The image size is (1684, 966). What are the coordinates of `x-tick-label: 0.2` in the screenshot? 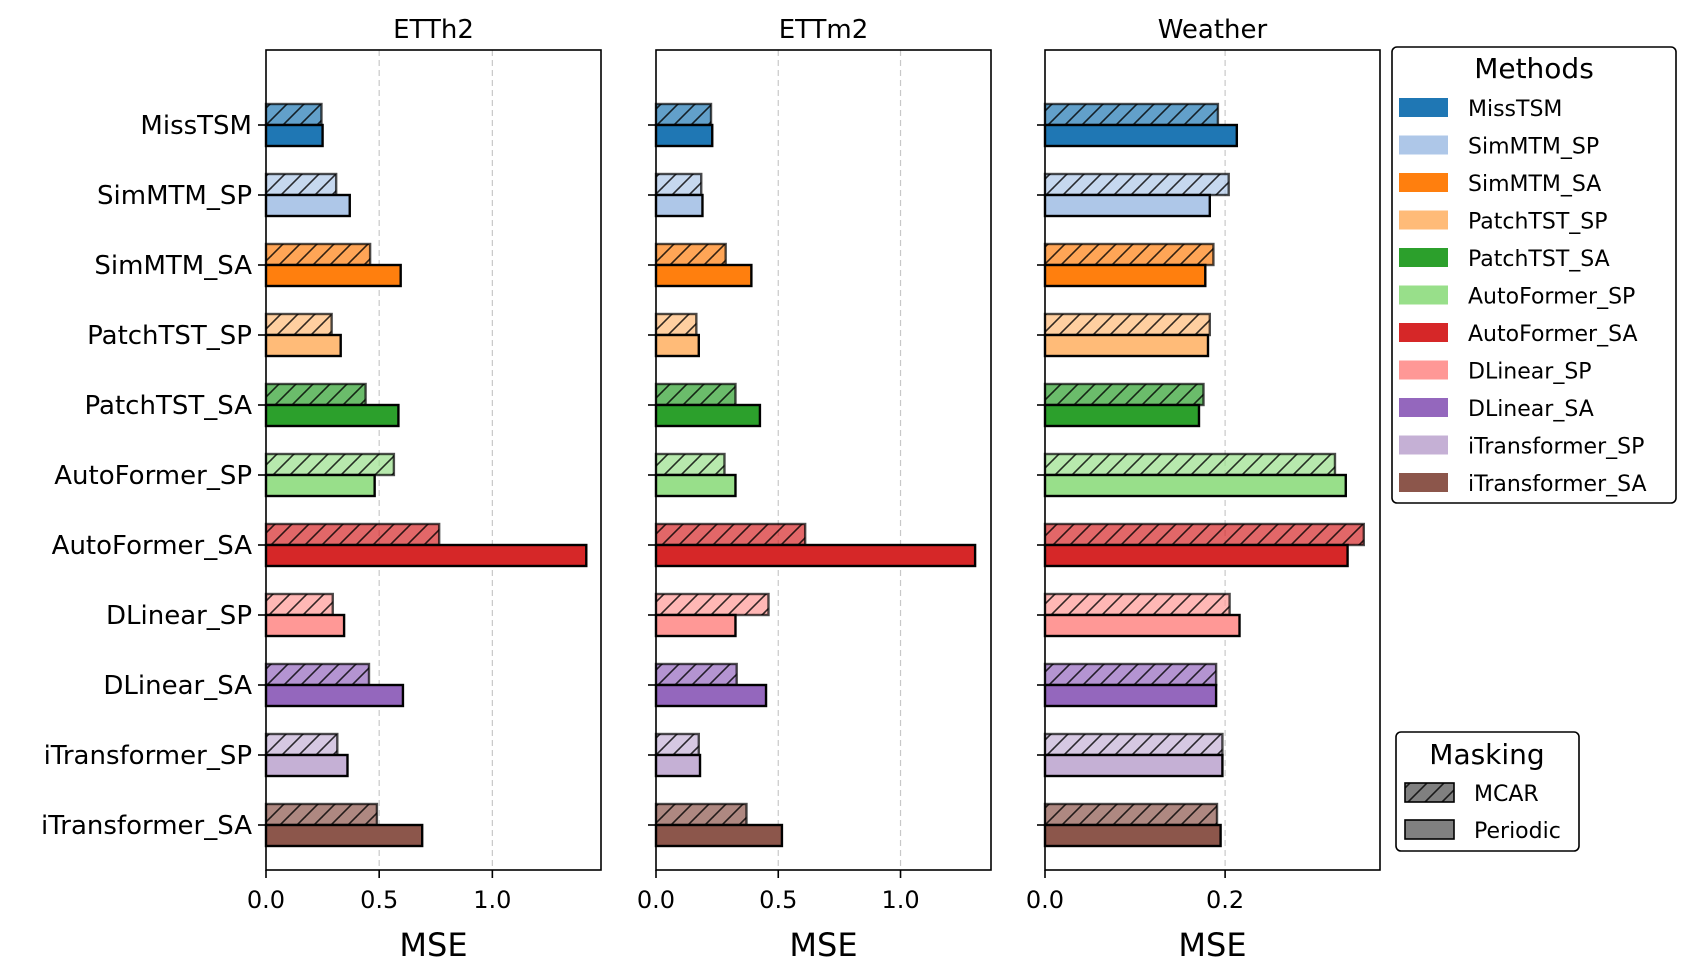 It's located at (1225, 900).